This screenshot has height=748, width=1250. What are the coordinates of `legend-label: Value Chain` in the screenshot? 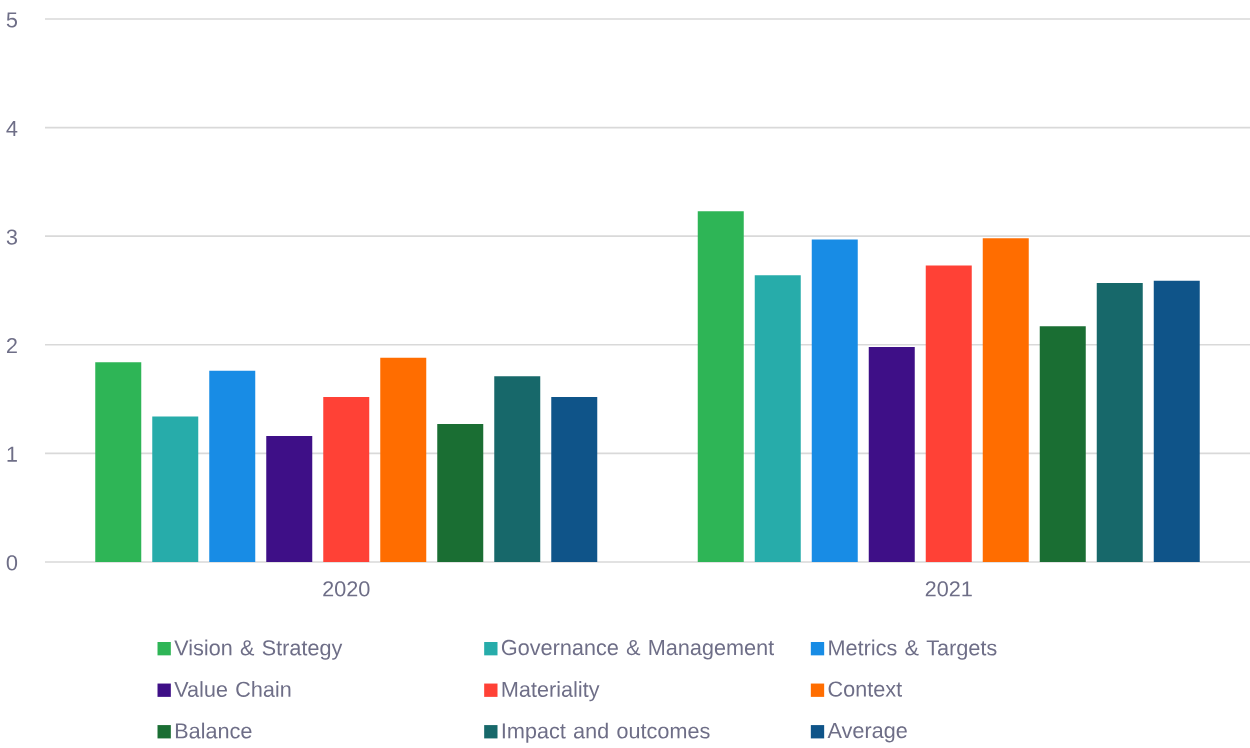 It's located at (232, 689).